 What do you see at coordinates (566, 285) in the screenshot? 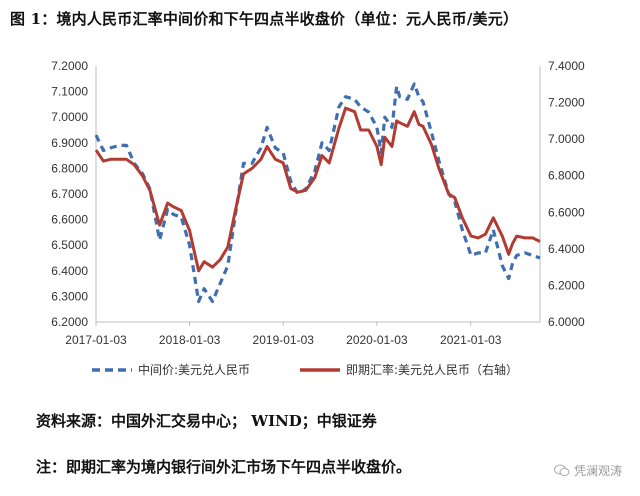
I see `right-tick-label: 6.2000` at bounding box center [566, 285].